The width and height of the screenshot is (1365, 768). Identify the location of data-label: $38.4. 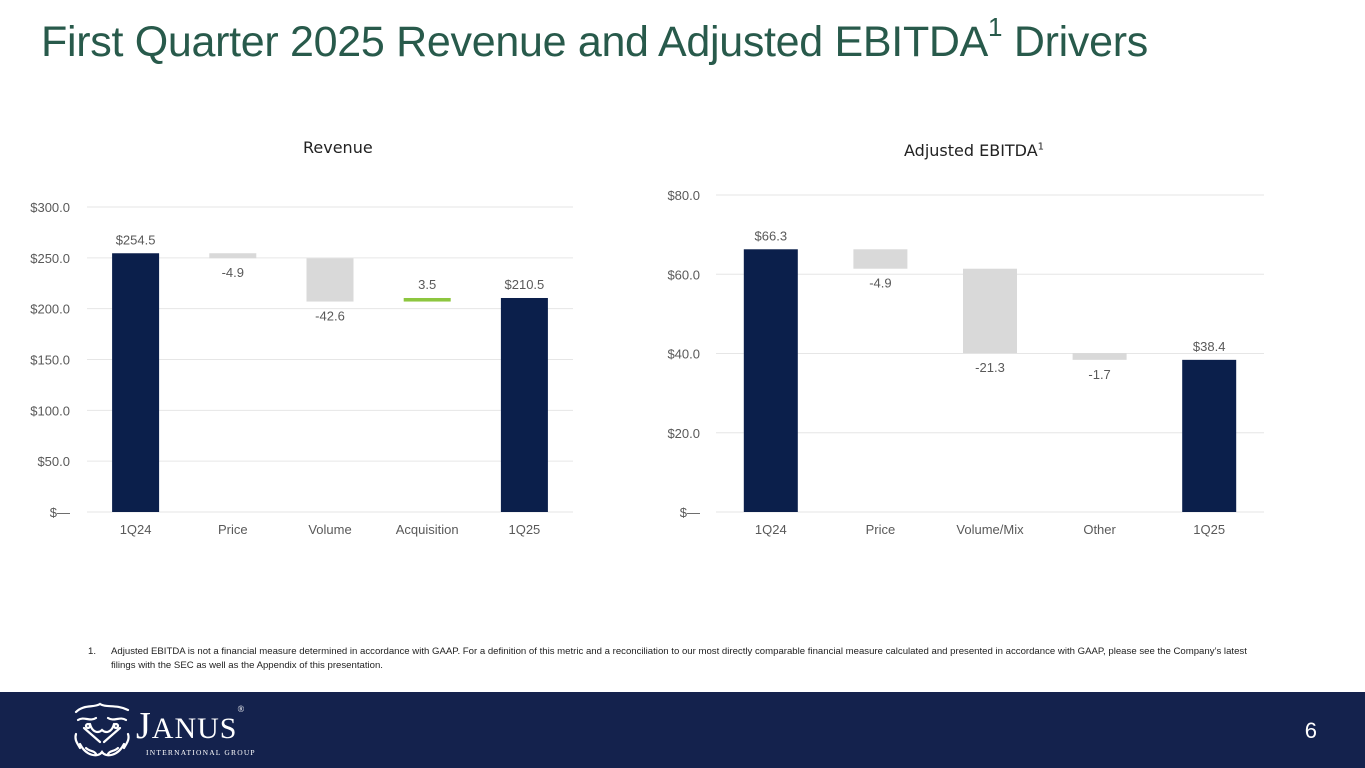
(1209, 346).